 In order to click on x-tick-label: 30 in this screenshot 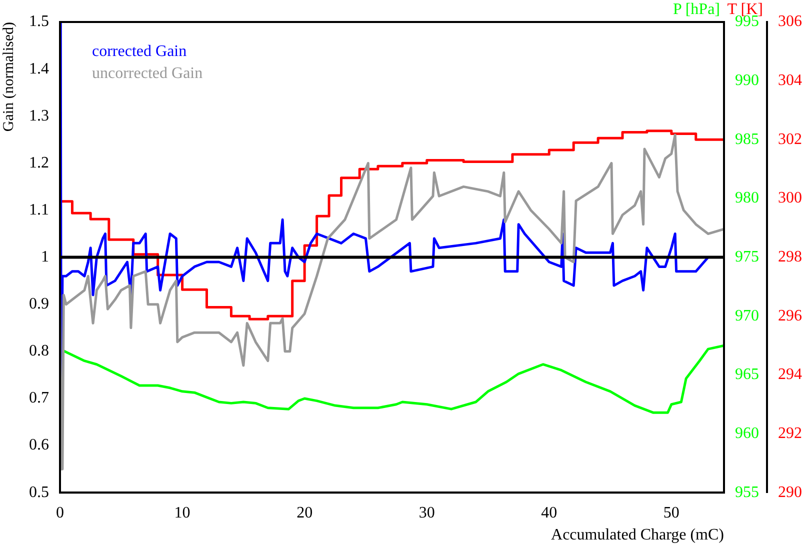, I will do `click(426, 513)`.